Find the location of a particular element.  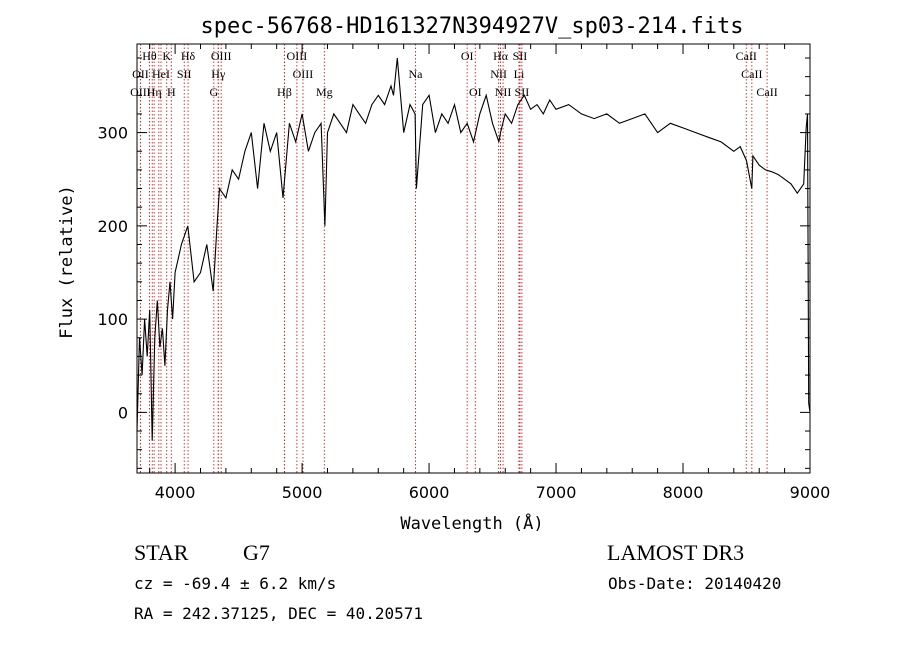

spectral-line-label: OII is located at coordinates (140, 74).